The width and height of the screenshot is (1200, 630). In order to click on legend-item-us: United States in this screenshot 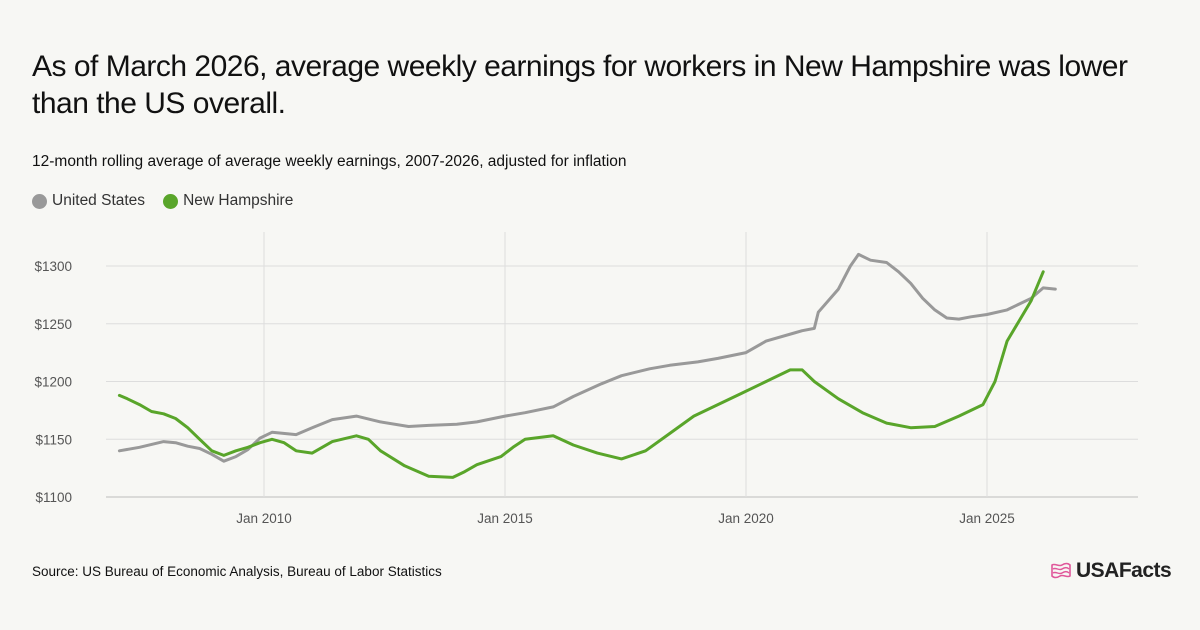, I will do `click(88, 201)`.